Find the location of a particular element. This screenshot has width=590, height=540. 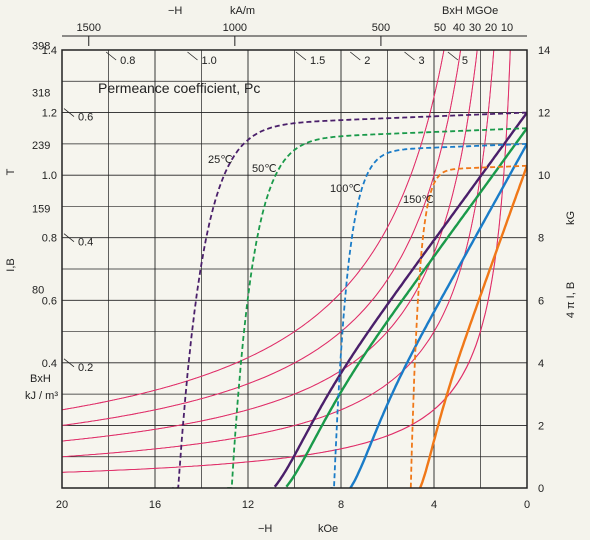

top-axis-unit-label: kA/m is located at coordinates (242, 11).